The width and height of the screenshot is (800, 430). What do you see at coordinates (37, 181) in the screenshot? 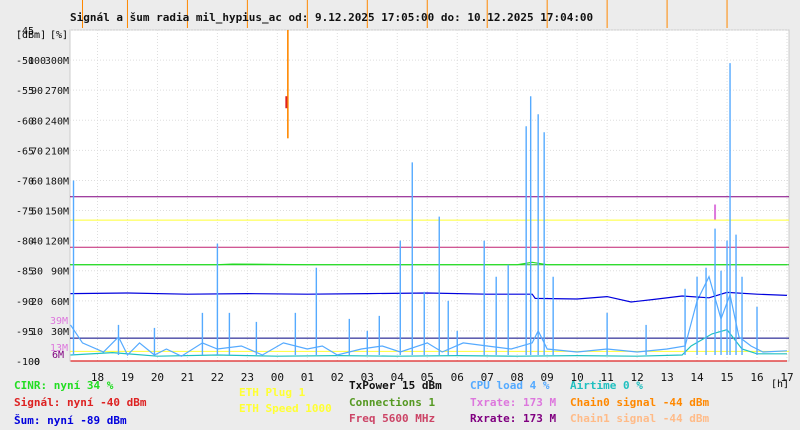
I see `y-tick-pct: 60` at bounding box center [37, 181].